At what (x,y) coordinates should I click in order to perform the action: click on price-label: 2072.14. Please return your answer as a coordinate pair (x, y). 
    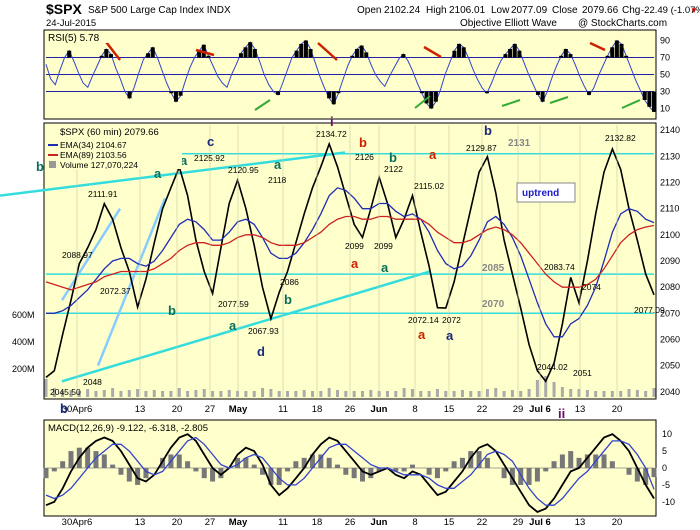
    Looking at the image, I should click on (423, 320).